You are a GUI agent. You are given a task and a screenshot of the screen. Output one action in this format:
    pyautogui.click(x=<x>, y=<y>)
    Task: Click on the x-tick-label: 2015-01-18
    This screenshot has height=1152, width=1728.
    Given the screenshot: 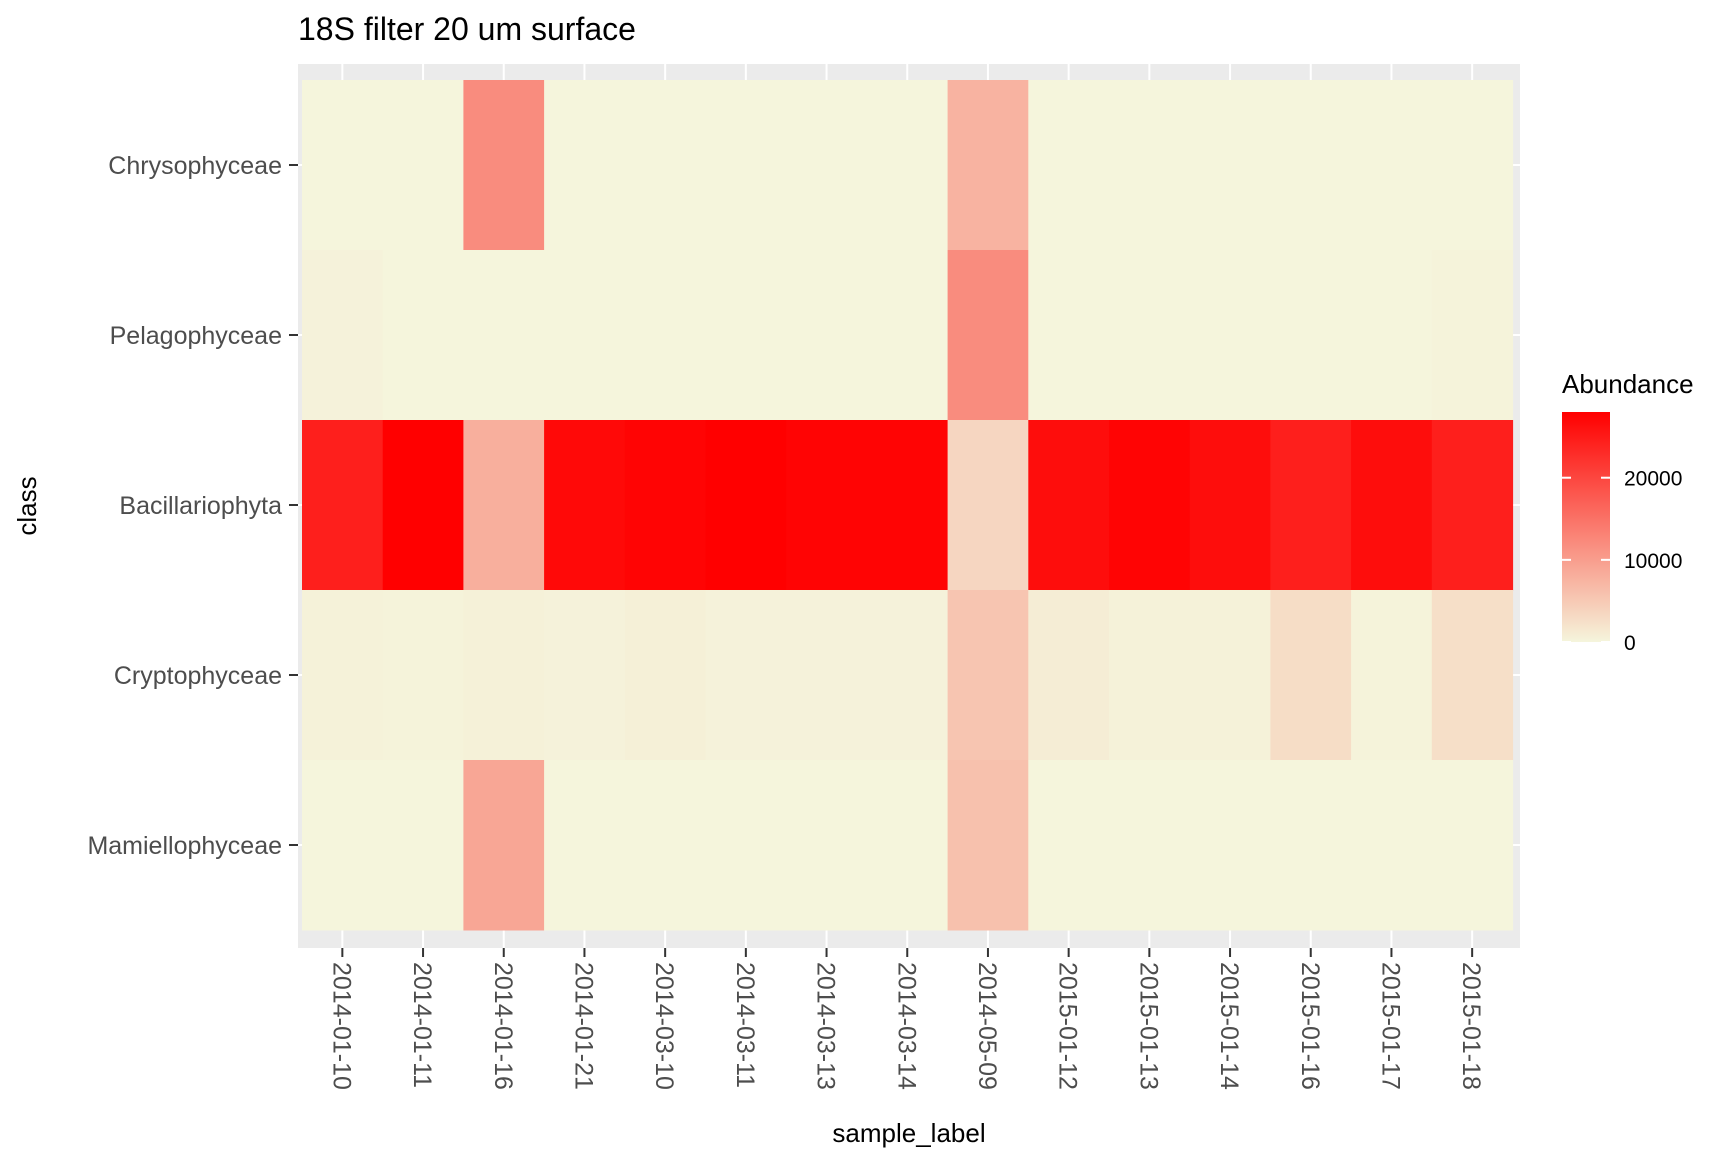 What is the action you would take?
    pyautogui.click(x=1471, y=1026)
    